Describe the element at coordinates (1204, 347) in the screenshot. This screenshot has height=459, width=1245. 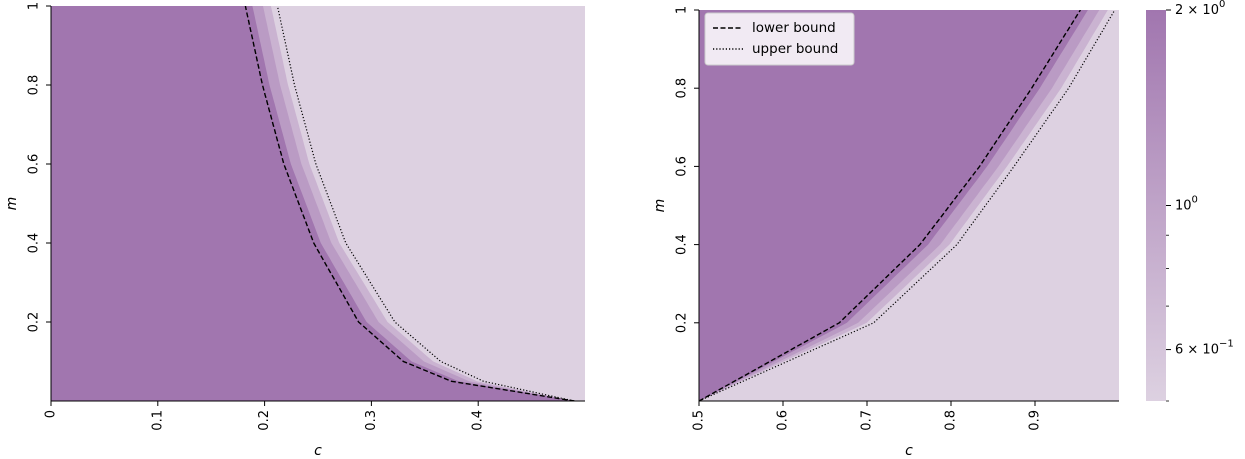
I see `colorbar-tick-label: 6 × 10⁻¹` at that location.